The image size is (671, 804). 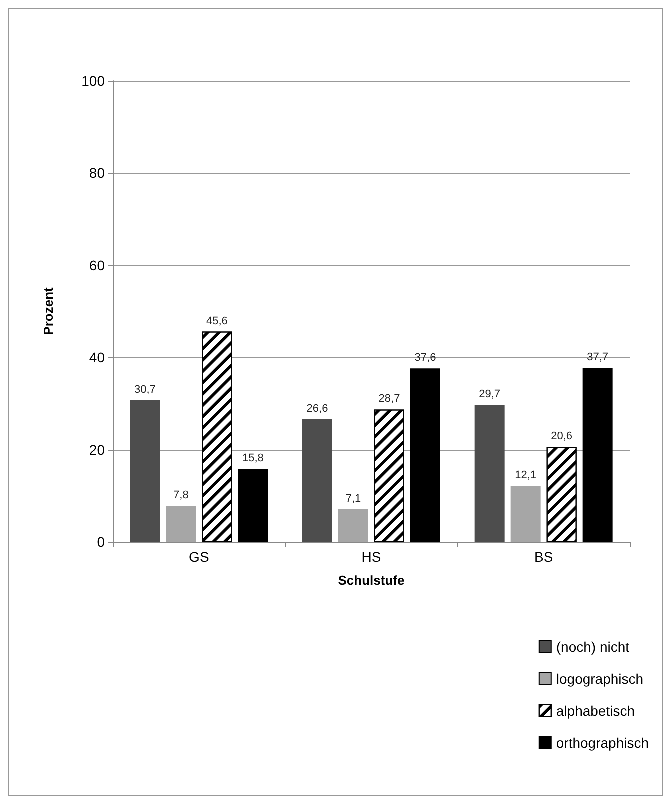 I want to click on data-label: 12,1, so click(x=526, y=476).